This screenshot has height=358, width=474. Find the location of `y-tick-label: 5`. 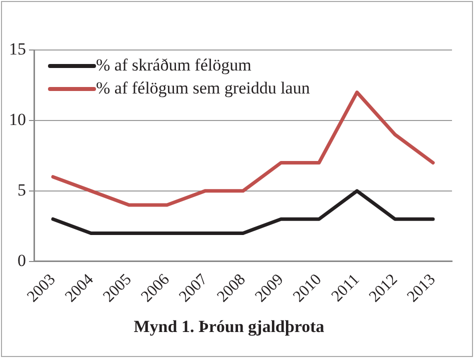

y-tick-label: 5 is located at coordinates (22, 190).